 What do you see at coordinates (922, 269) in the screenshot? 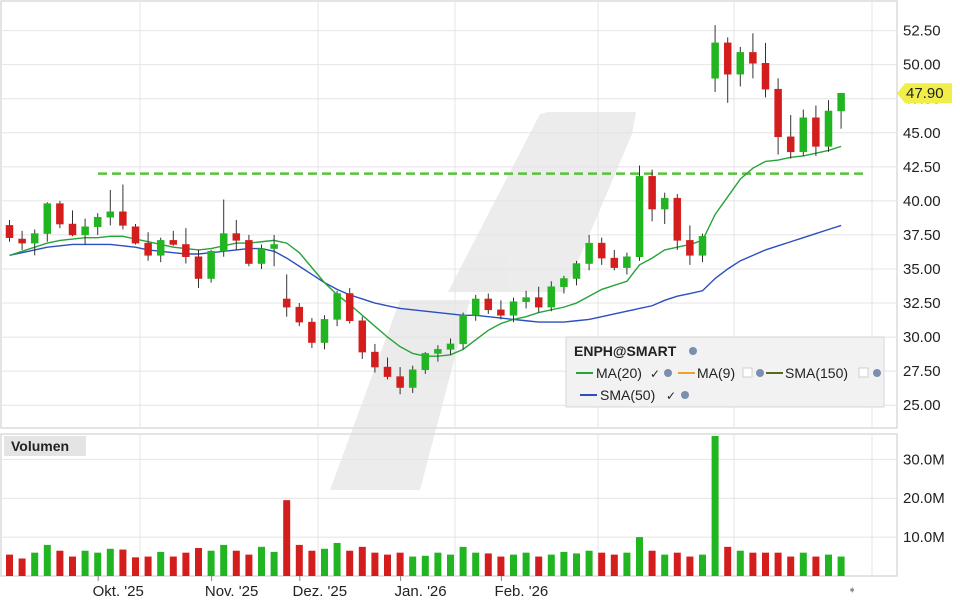
I see `y-tick-label: 35.00` at bounding box center [922, 269].